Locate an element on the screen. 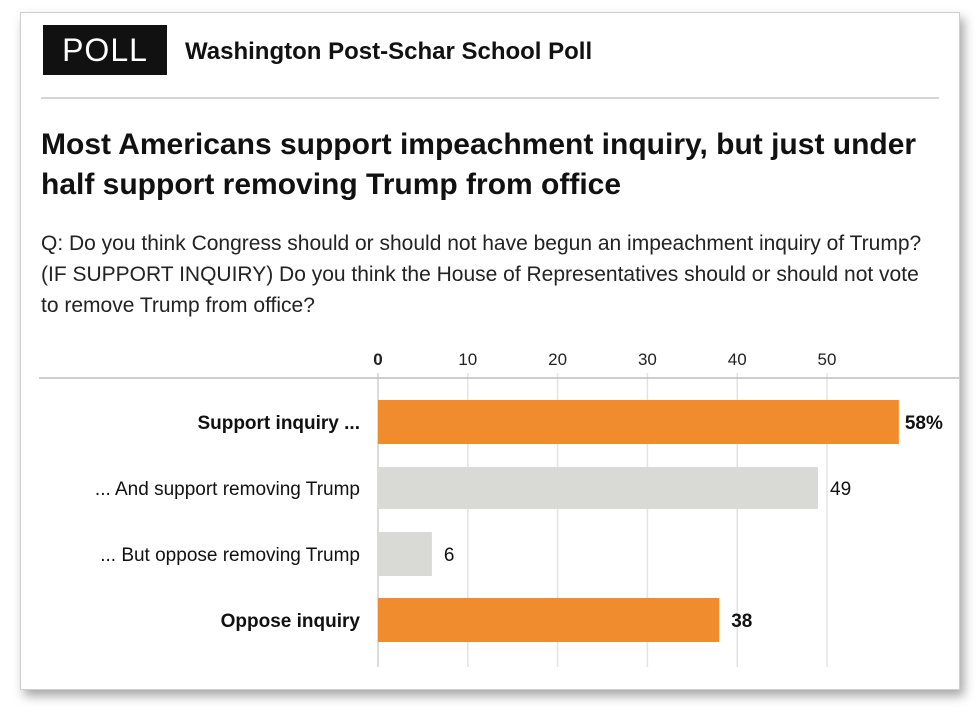 The image size is (980, 714). header-divider is located at coordinates (490, 98).